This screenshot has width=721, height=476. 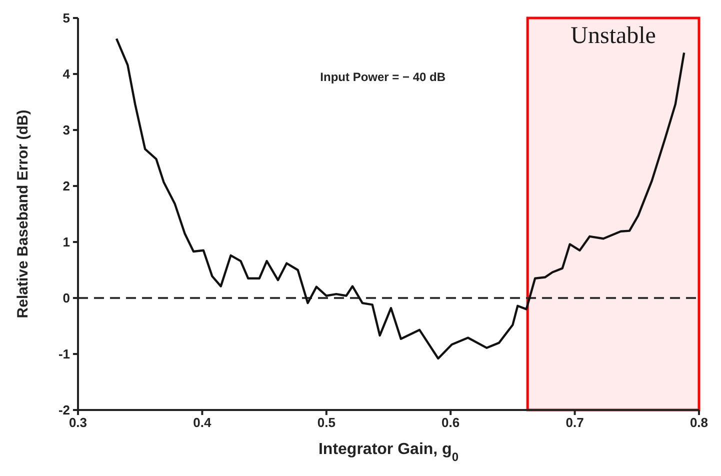 I want to click on x-tick-label: 0.8, so click(x=699, y=422).